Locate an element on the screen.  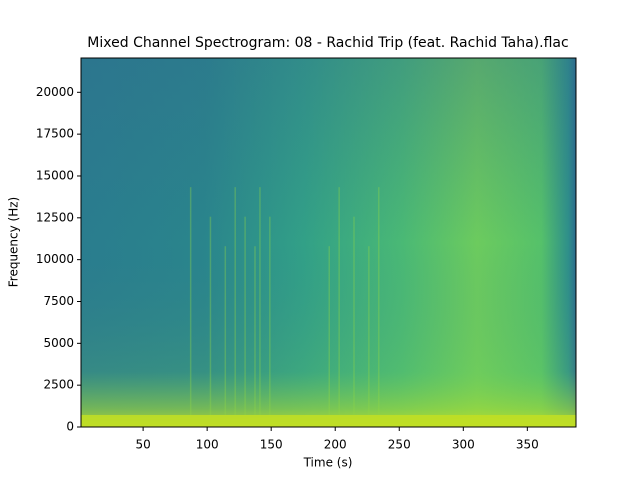
y-tick-label: 2500 is located at coordinates (58, 385).